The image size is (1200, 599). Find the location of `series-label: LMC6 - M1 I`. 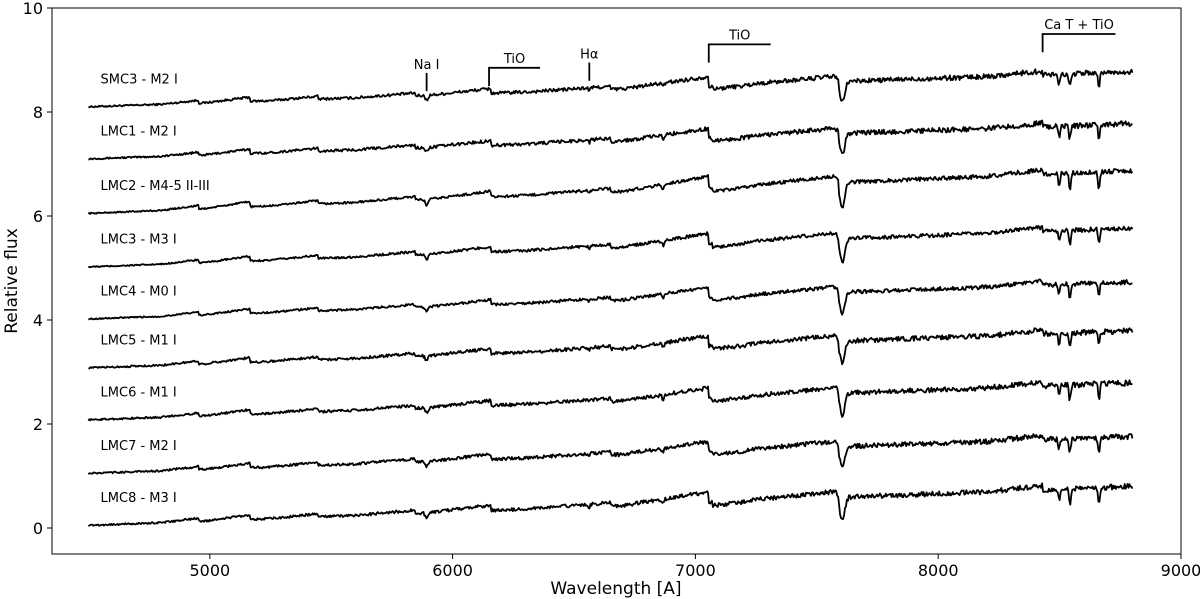

series-label: LMC6 - M1 I is located at coordinates (139, 392).